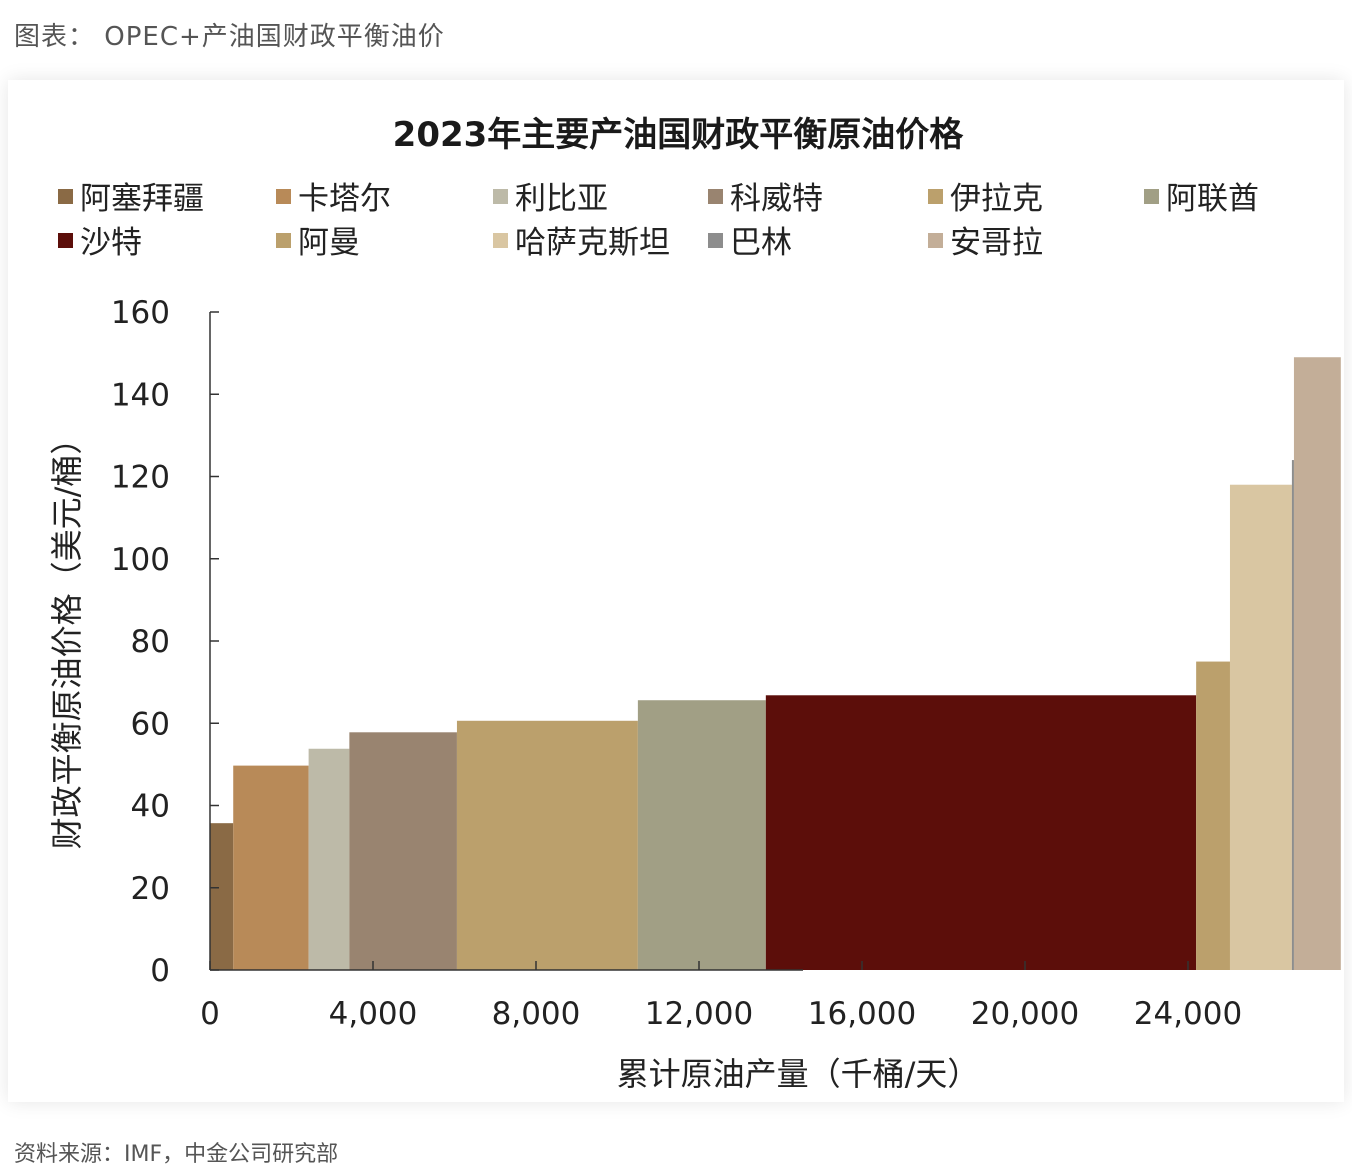 This screenshot has height=1172, width=1352. Describe the element at coordinates (140, 313) in the screenshot. I see `y-tick-label: 160` at that location.